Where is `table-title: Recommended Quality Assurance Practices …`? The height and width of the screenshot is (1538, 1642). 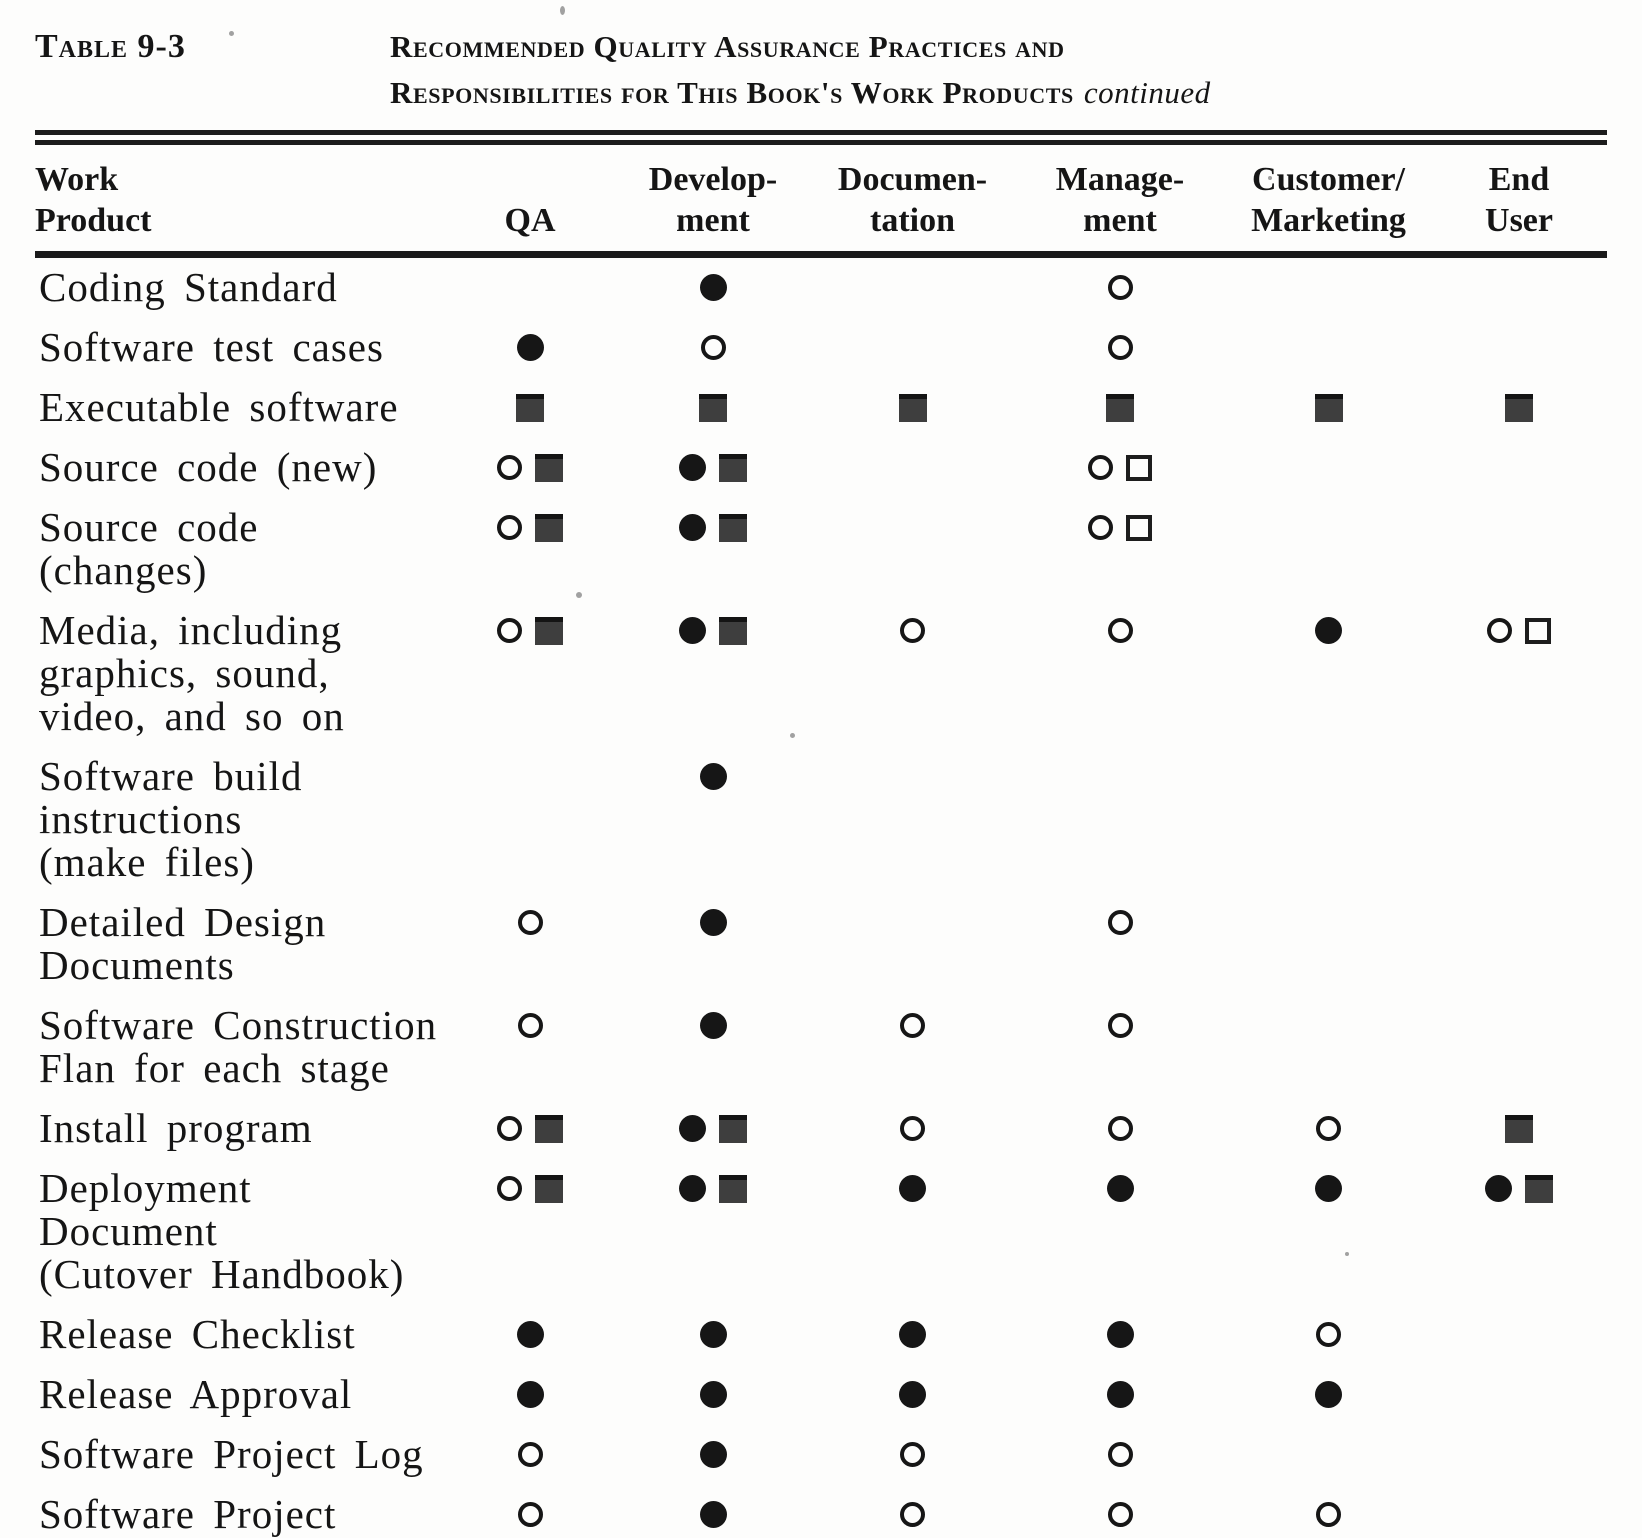
table-title: Recommended Quality Assurance Practices … is located at coordinates (800, 70).